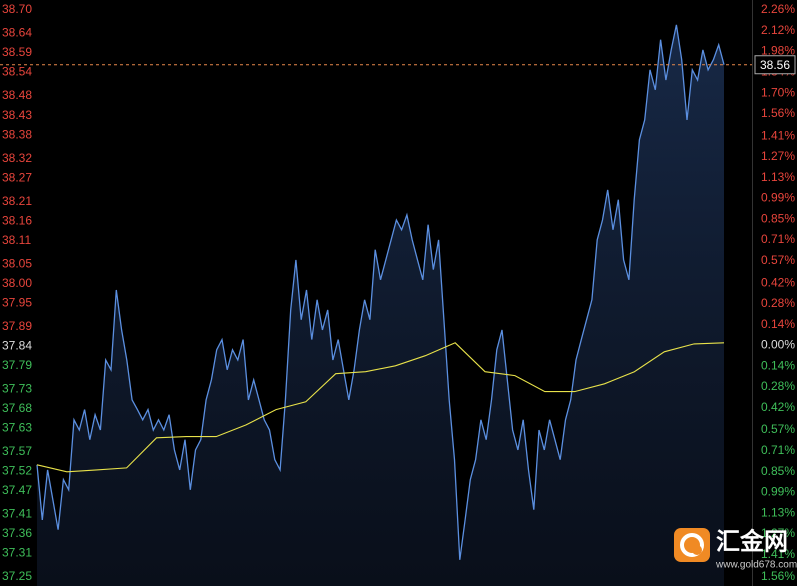 Image resolution: width=797 pixels, height=586 pixels. Describe the element at coordinates (17, 115) in the screenshot. I see `y-tick-label: 38.43` at that location.